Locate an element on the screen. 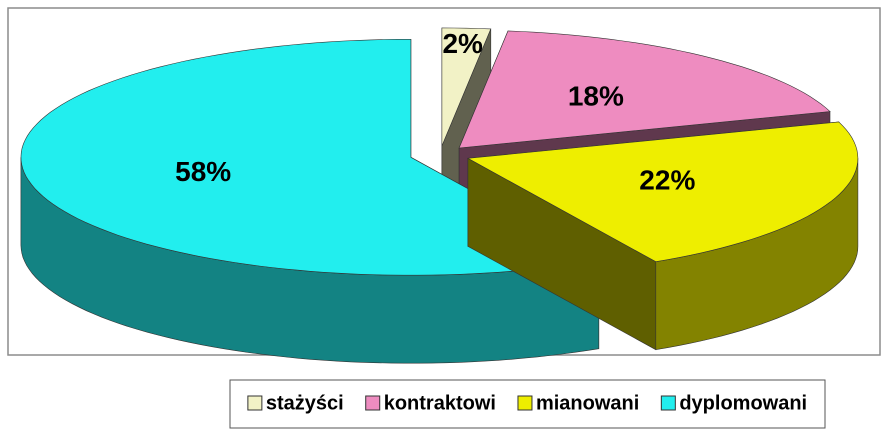 Image resolution: width=883 pixels, height=430 pixels. legend: stażyści kontraktowi mianowani dyplomowani is located at coordinates (527, 403).